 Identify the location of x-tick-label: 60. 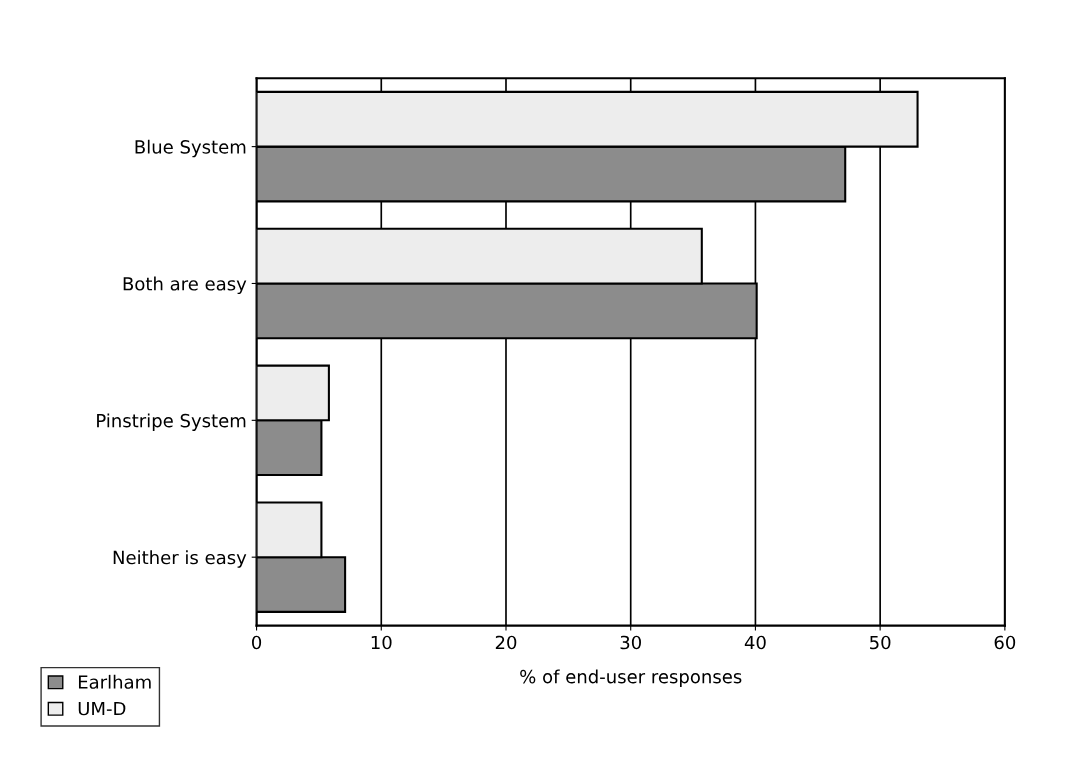
(1005, 642).